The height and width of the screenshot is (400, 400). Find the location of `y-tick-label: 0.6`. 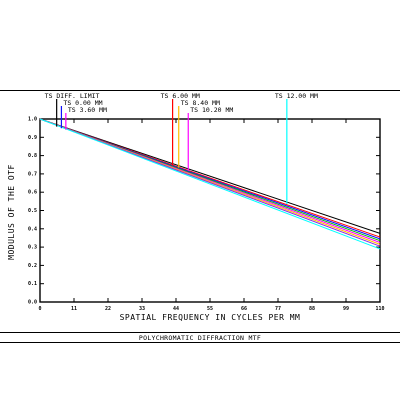

y-tick-label: 0.6 is located at coordinates (32, 193).